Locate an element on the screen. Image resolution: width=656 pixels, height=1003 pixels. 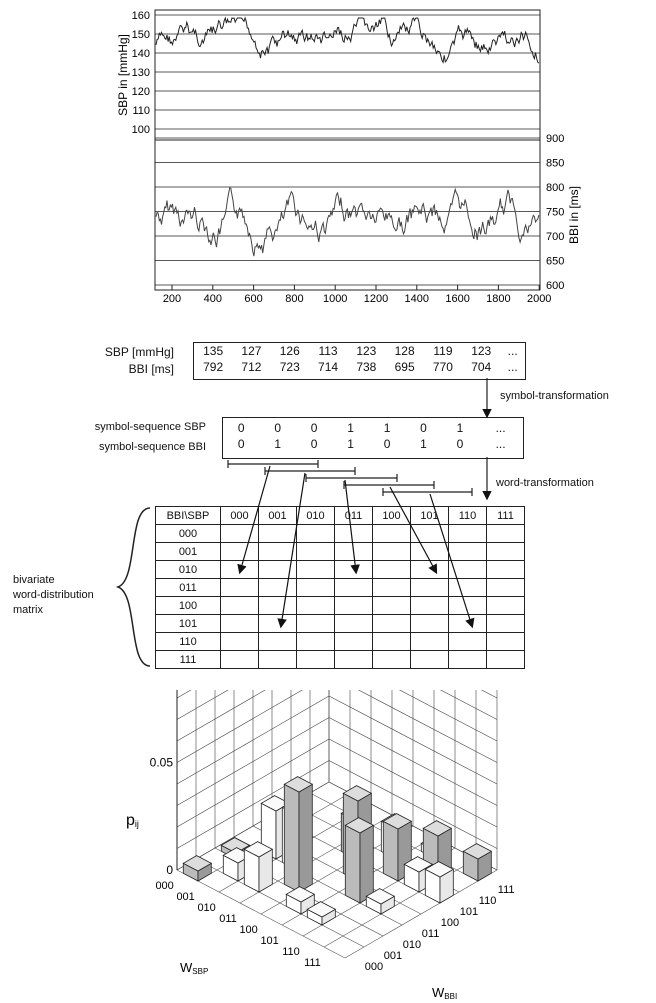
bbi-tick-label: 750 is located at coordinates (555, 213).